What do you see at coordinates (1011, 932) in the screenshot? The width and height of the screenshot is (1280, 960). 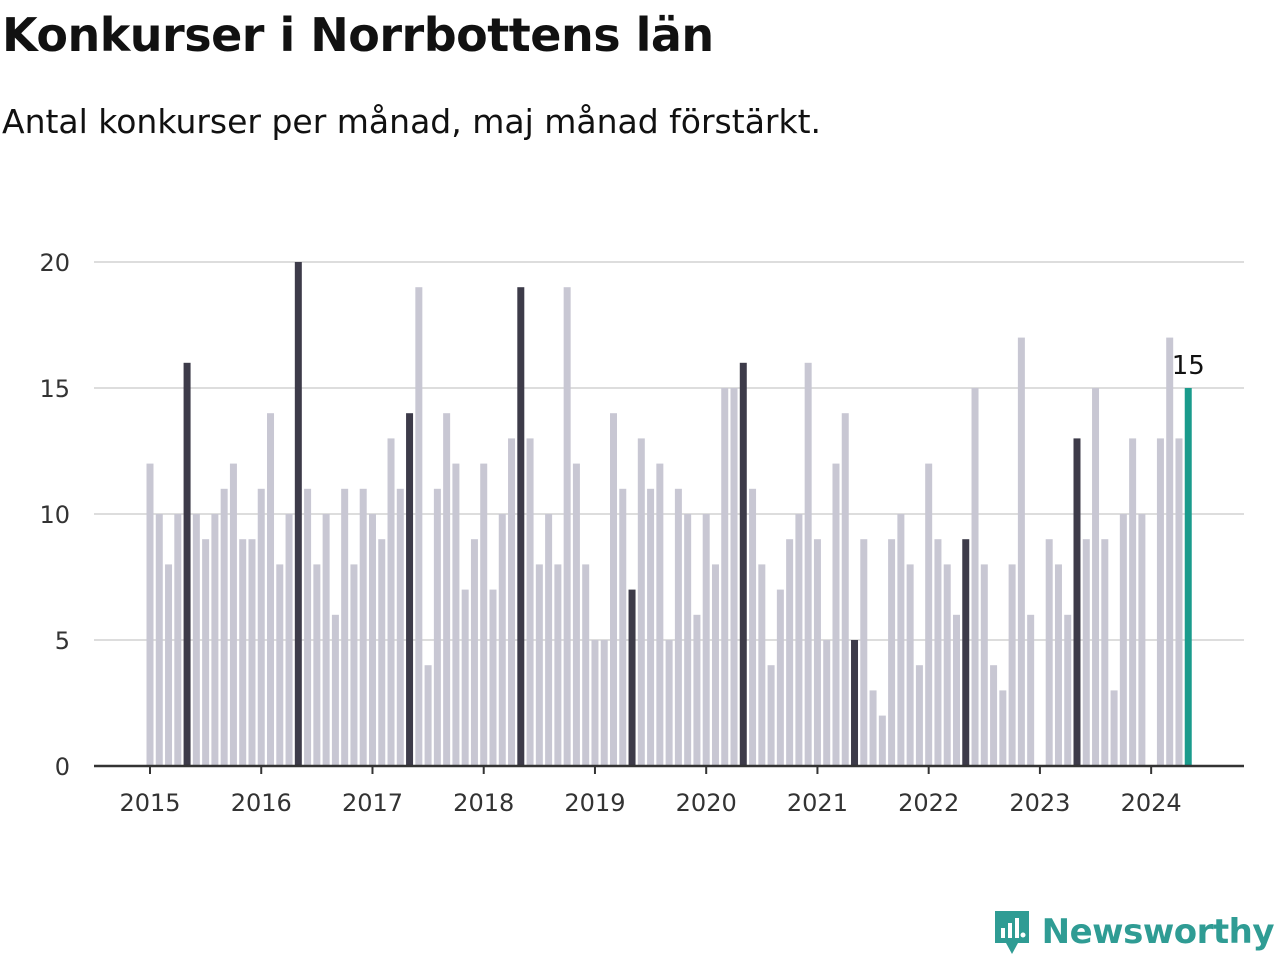 I see `newsworthy-logo-icon` at bounding box center [1011, 932].